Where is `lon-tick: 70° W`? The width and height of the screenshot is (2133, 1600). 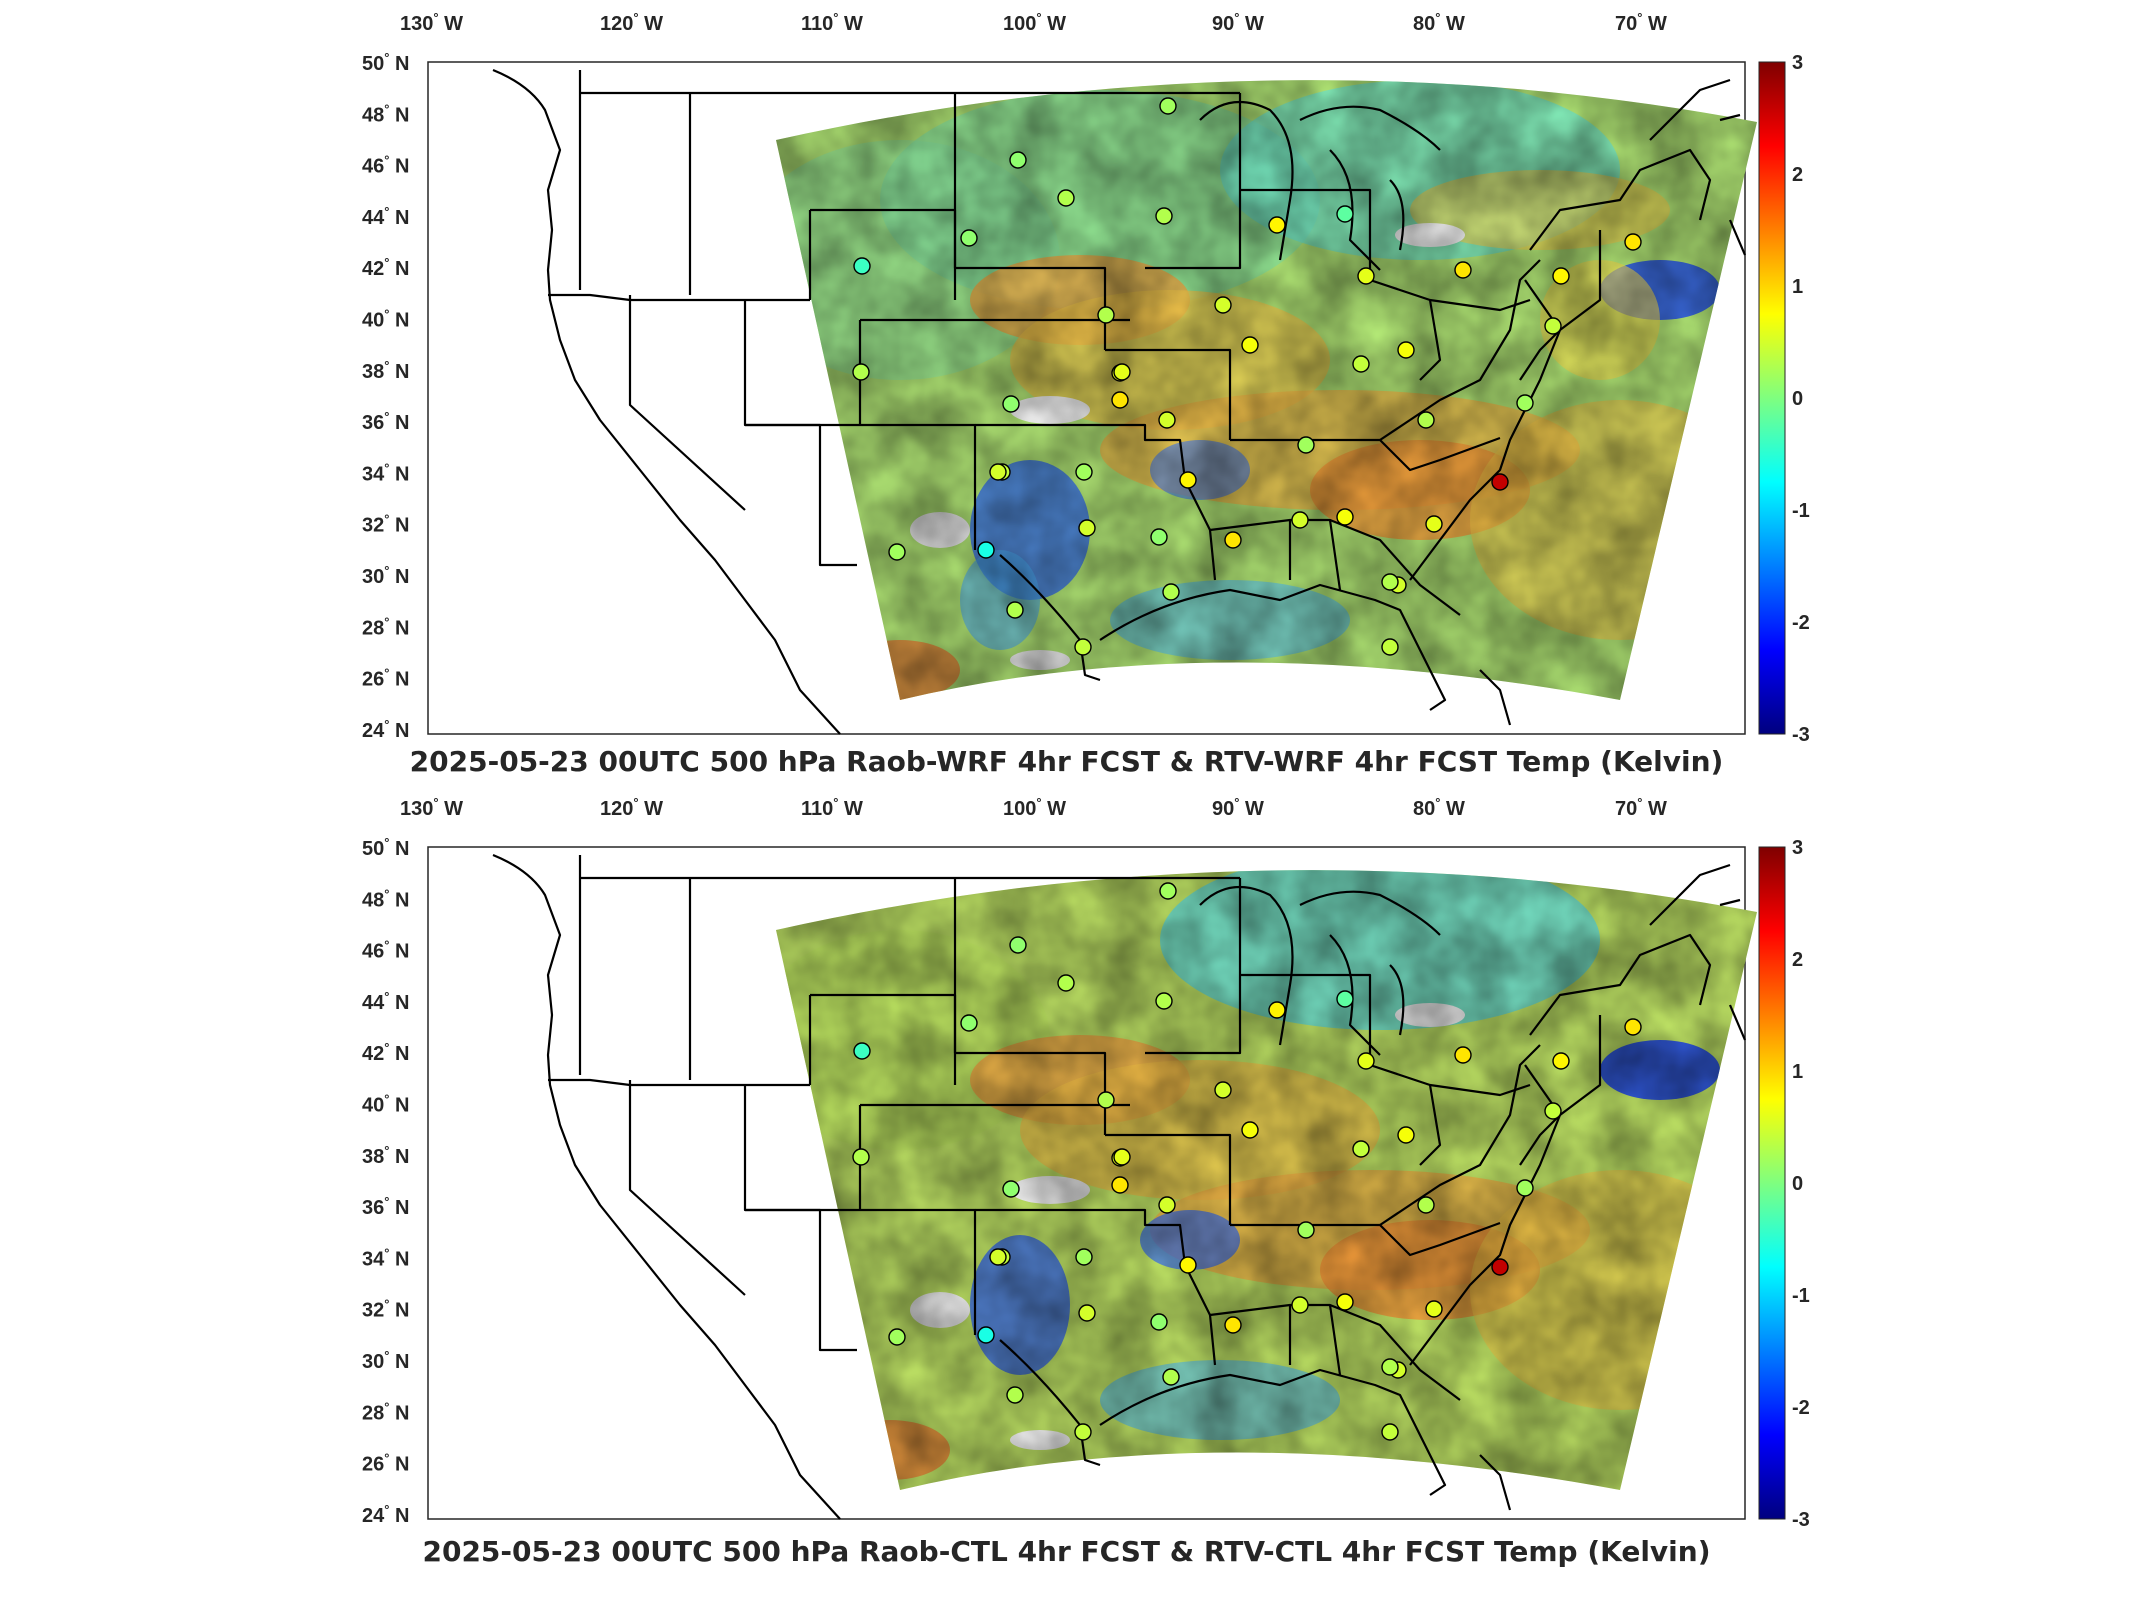 lon-tick: 70° W is located at coordinates (1641, 22).